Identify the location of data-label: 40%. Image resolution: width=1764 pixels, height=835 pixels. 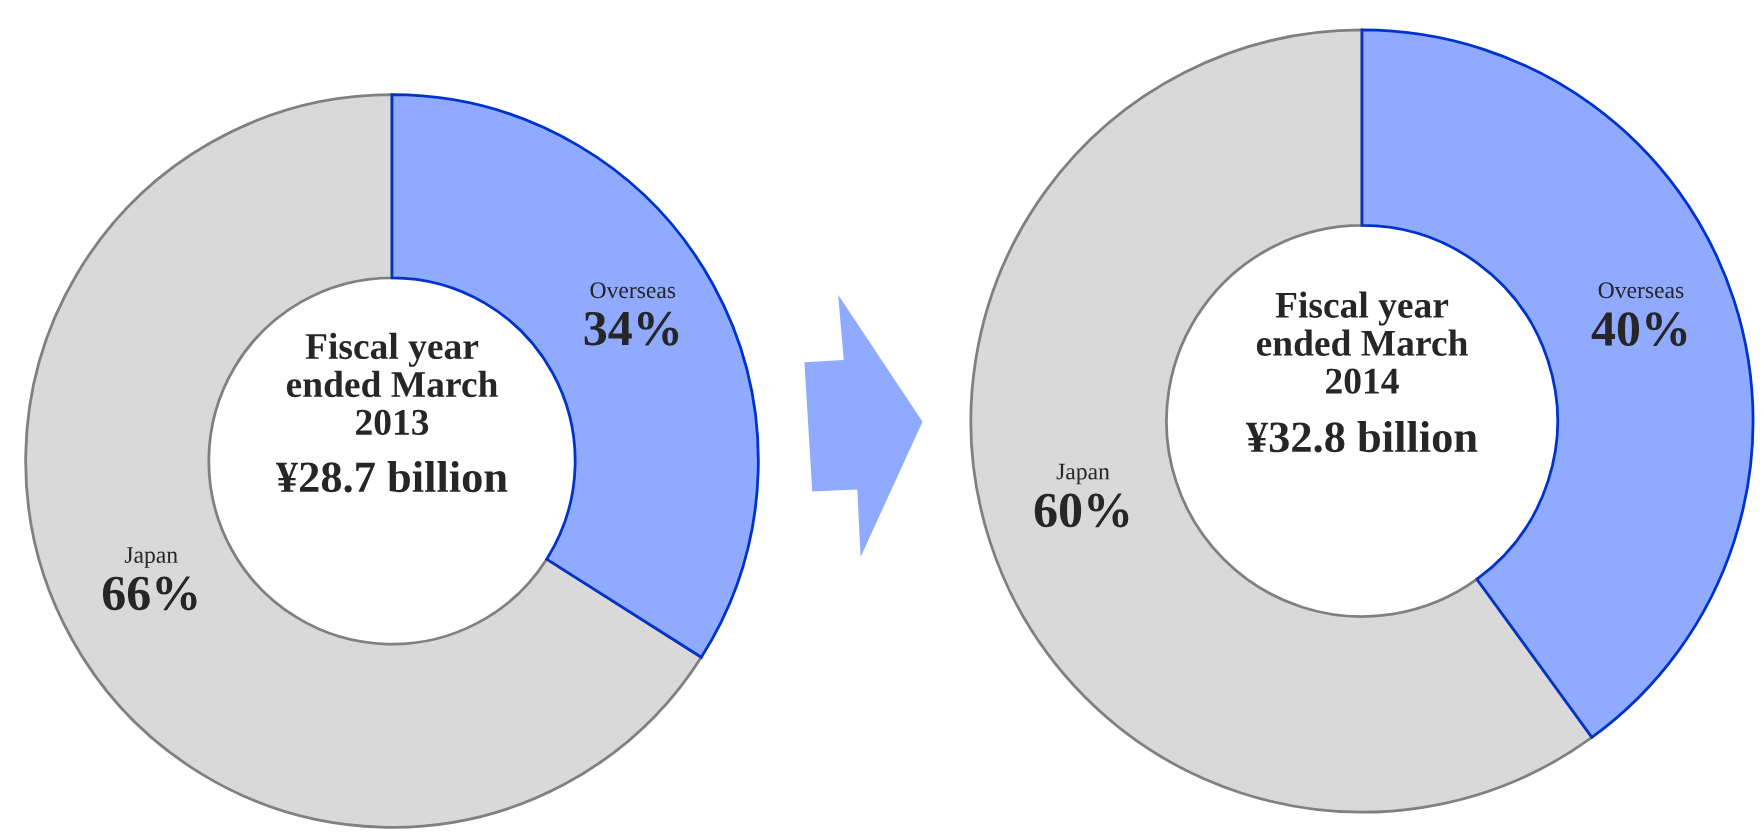
(1639, 329).